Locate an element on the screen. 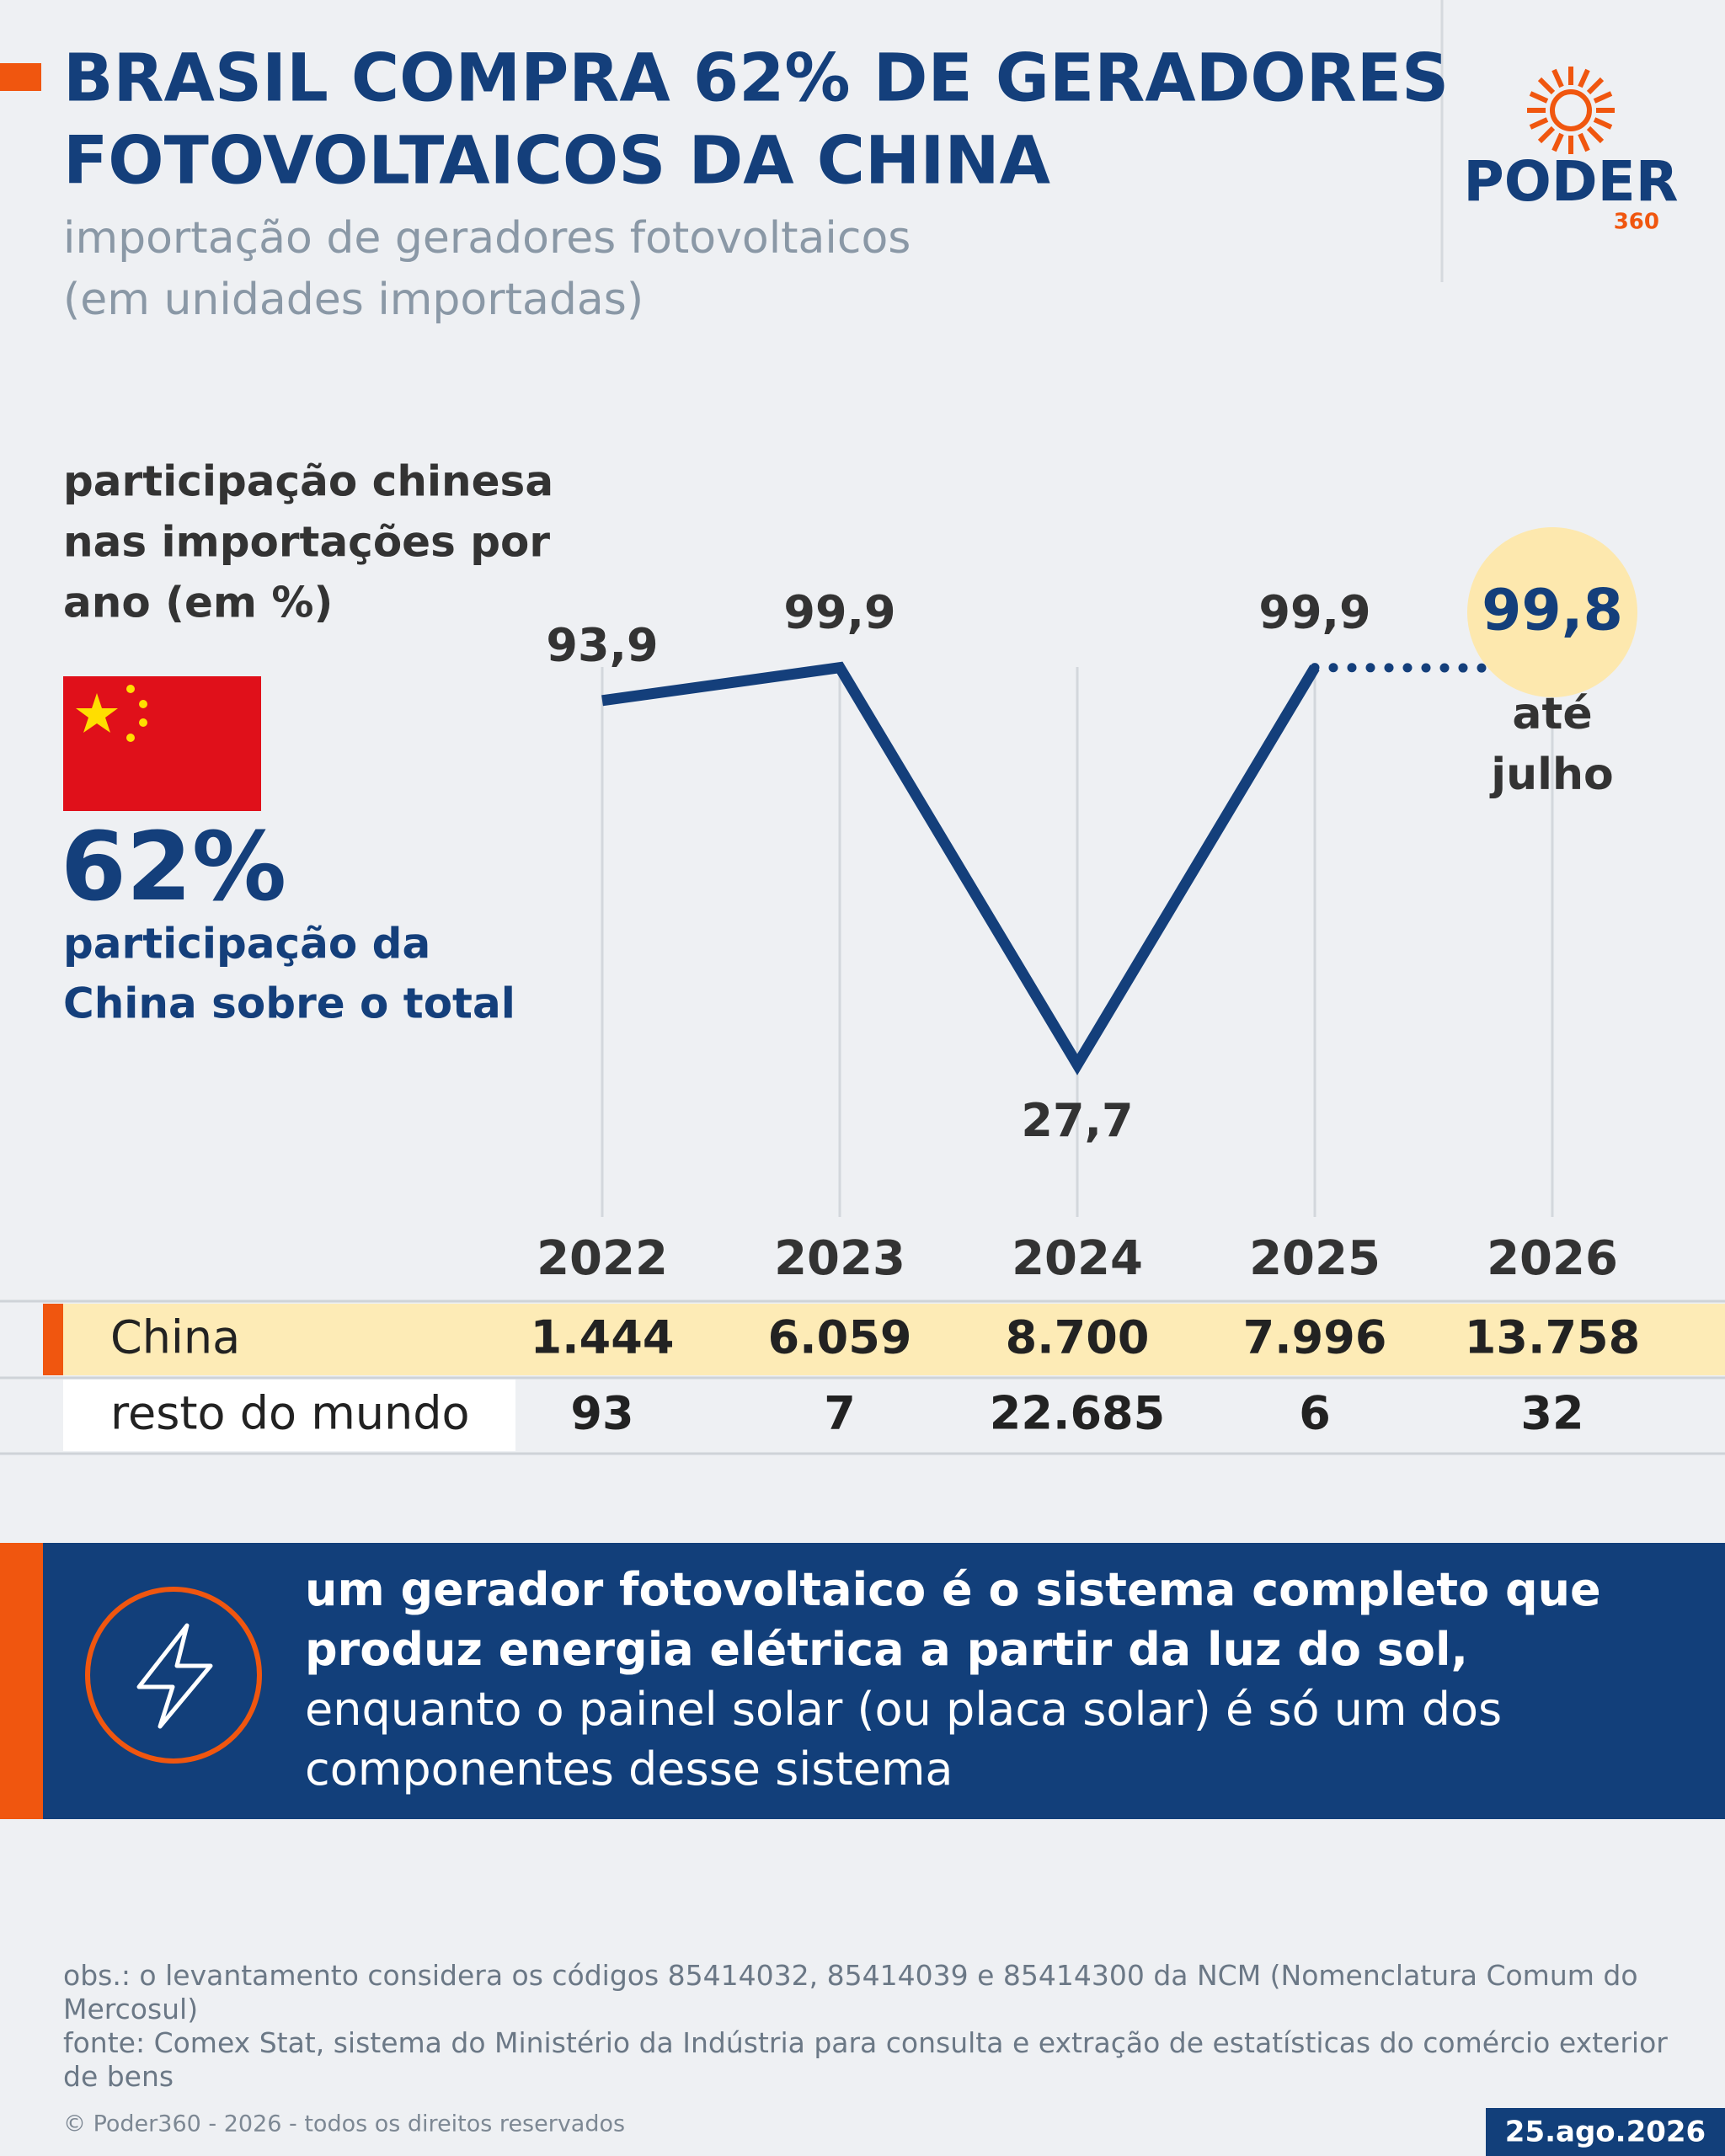 Image resolution: width=1725 pixels, height=2156 pixels. highlight-circle is located at coordinates (1552, 612).